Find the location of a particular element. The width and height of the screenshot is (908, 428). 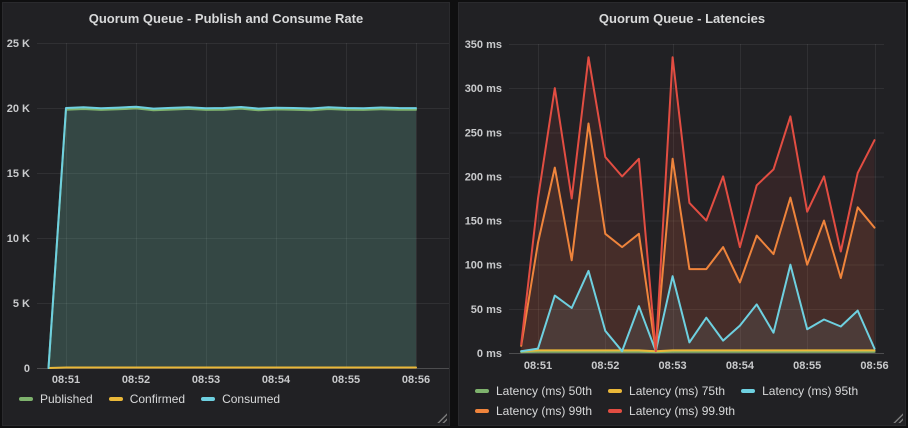

legend-item-latency-ms-75th: Latency (ms) 75th is located at coordinates (666, 391).